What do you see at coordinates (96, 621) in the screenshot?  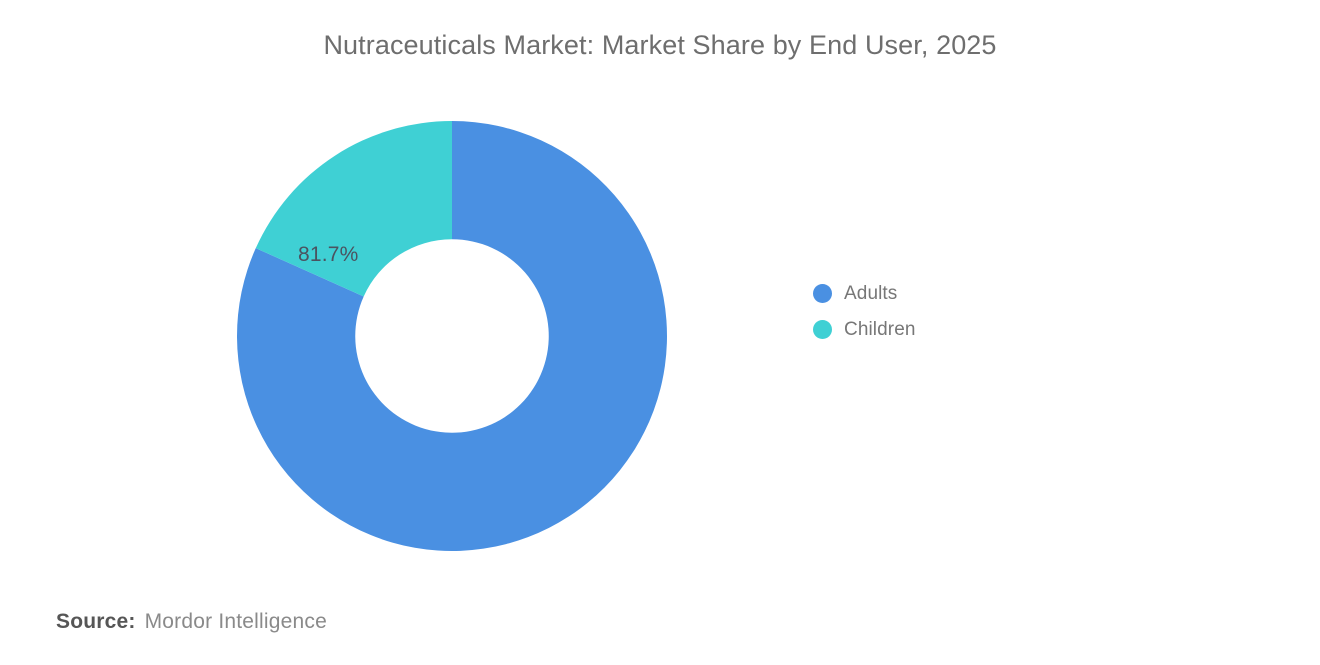 I see `source-label: Source:` at bounding box center [96, 621].